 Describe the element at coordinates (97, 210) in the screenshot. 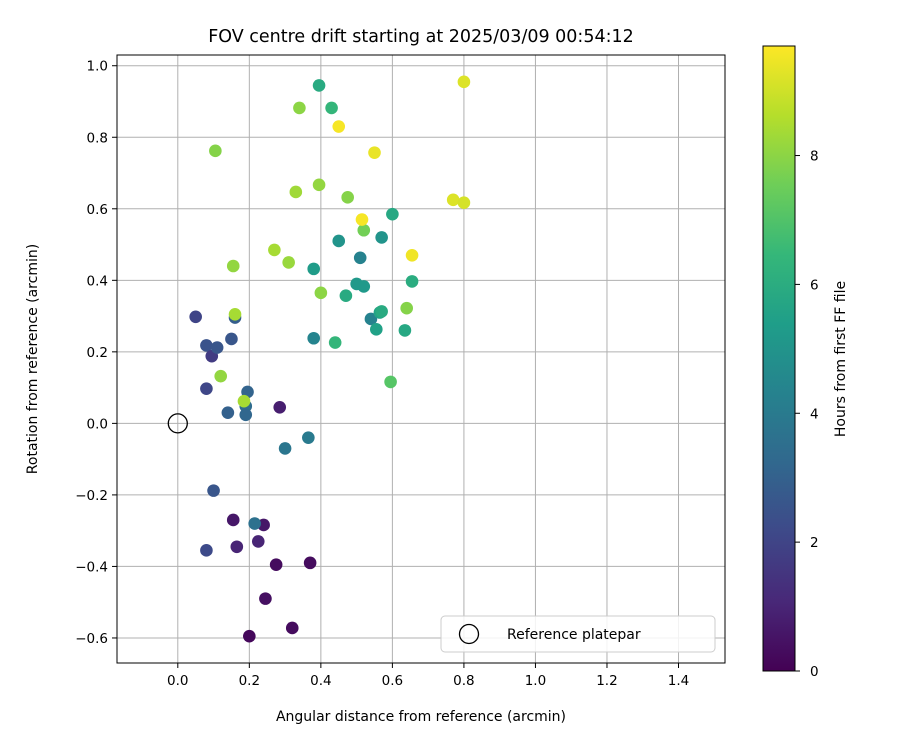

I see `y-tick-label: 0.6` at that location.